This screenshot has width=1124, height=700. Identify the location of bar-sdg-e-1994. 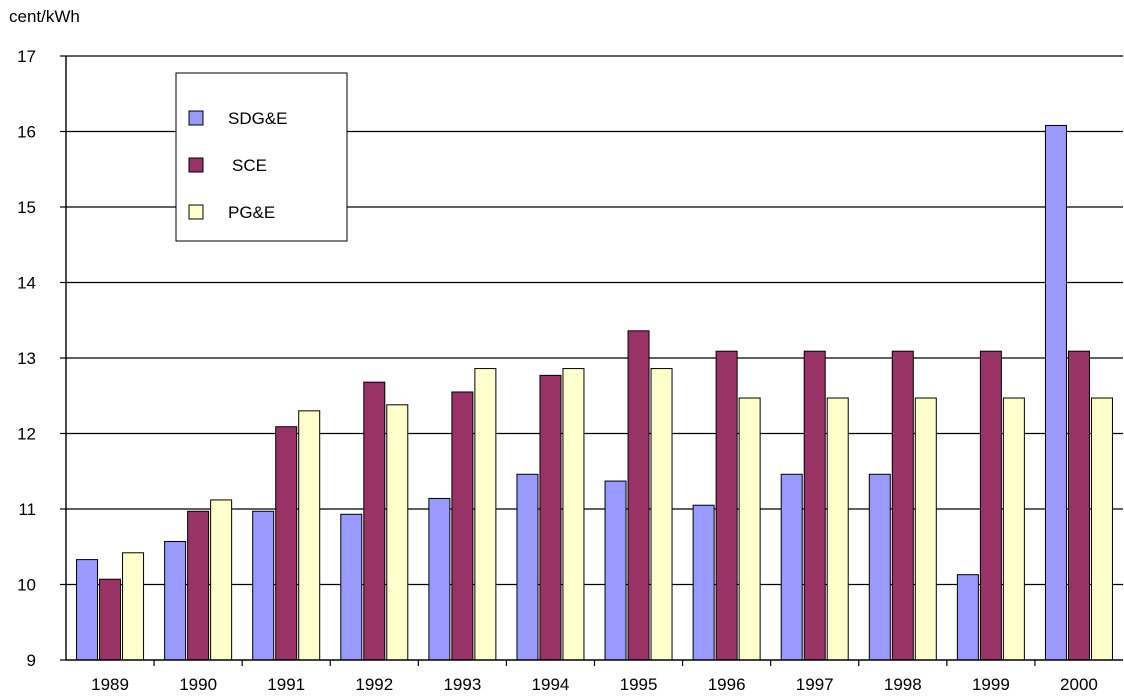
(527, 567).